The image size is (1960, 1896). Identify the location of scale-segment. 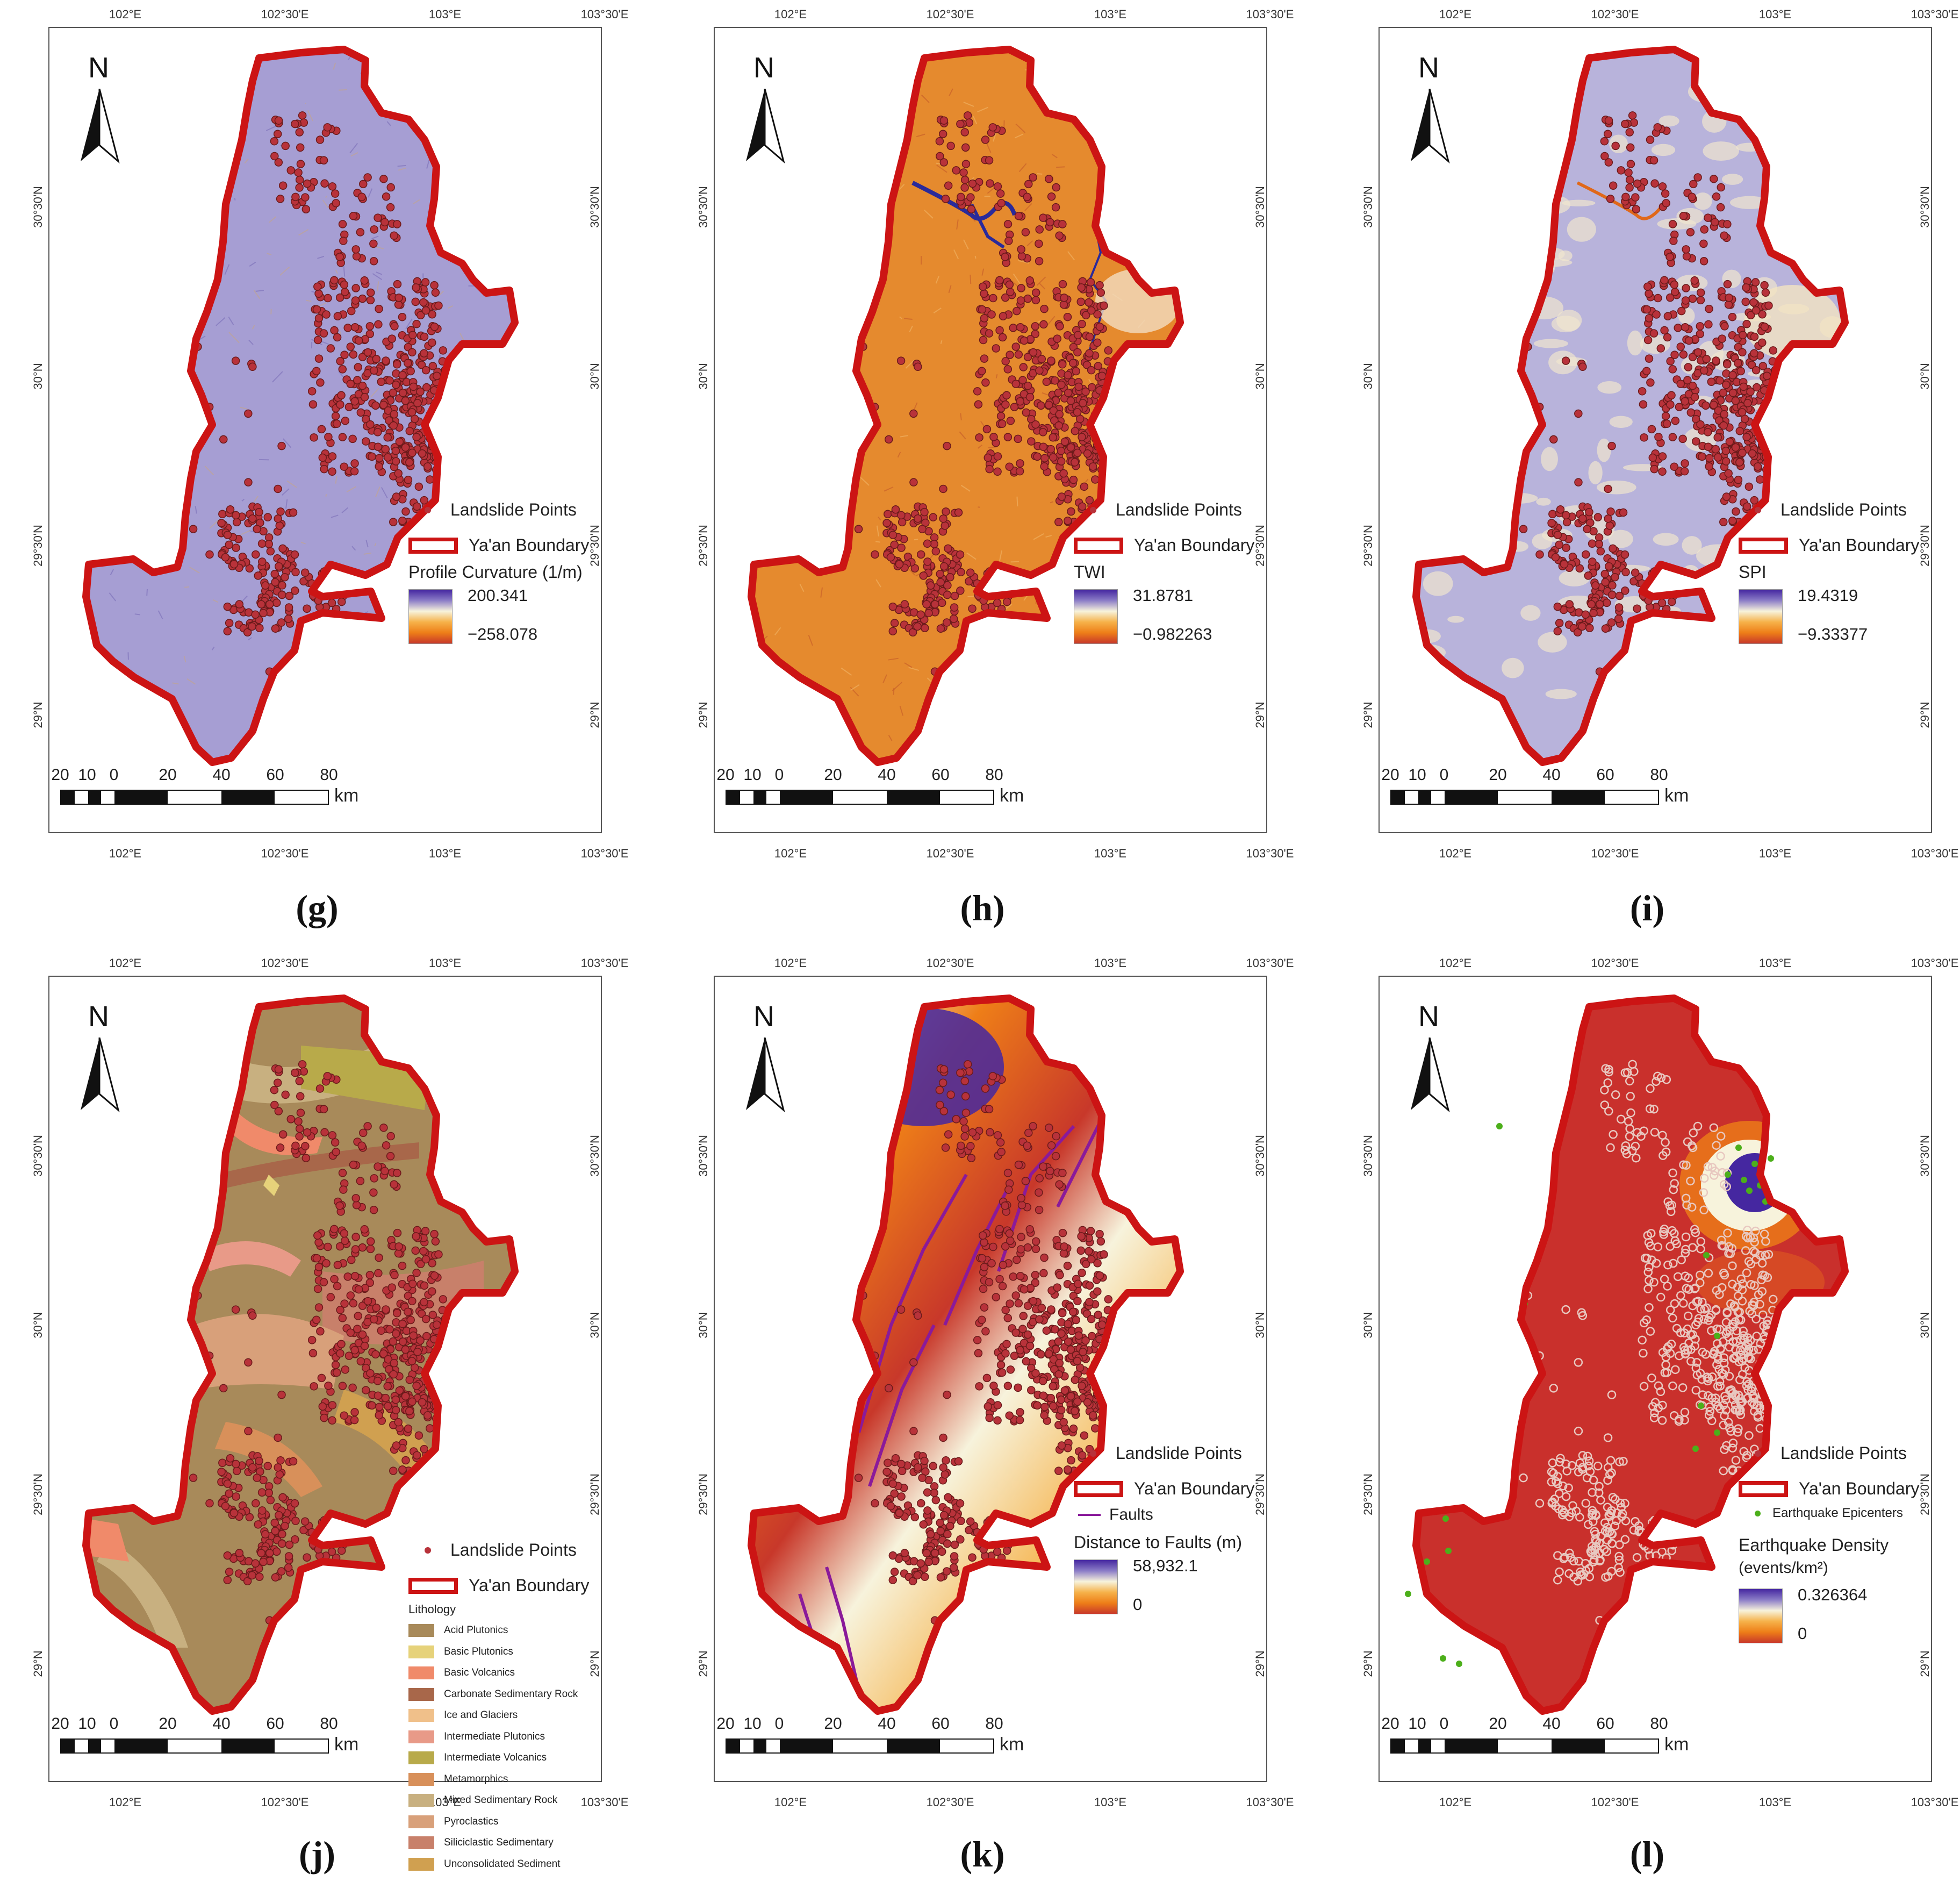
(734, 1746).